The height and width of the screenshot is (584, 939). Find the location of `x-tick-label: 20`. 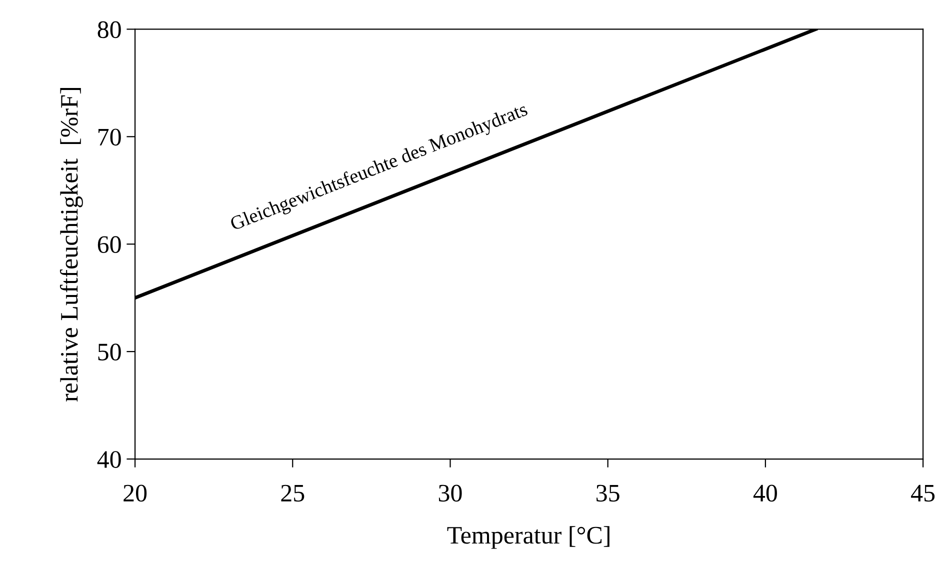

x-tick-label: 20 is located at coordinates (135, 493).